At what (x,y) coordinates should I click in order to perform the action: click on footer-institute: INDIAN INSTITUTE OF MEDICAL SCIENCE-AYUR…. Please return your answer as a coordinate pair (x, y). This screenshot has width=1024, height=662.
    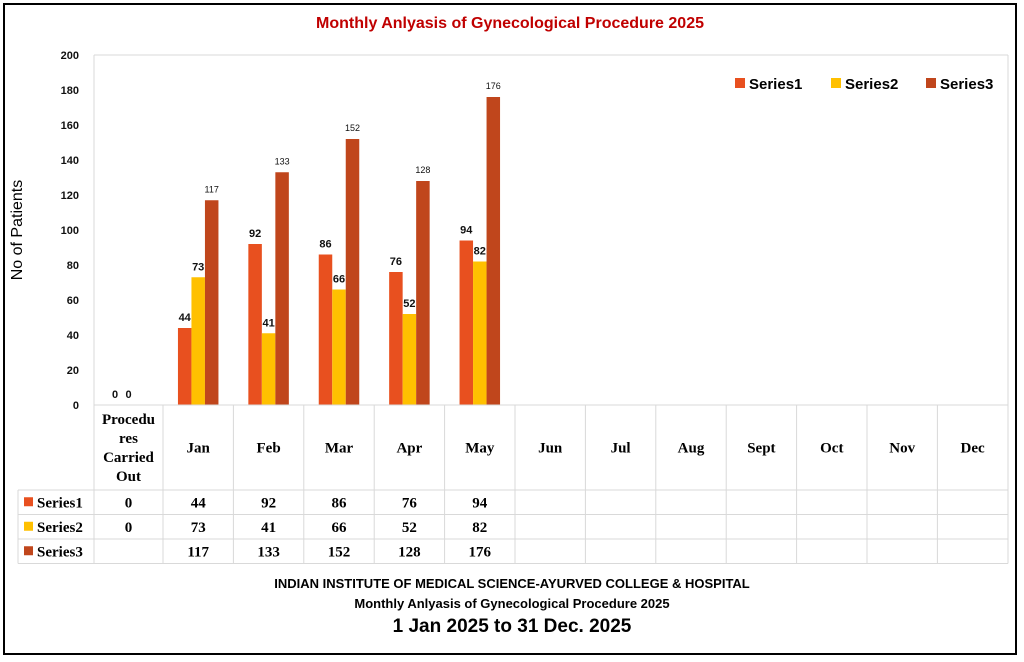
    Looking at the image, I should click on (512, 583).